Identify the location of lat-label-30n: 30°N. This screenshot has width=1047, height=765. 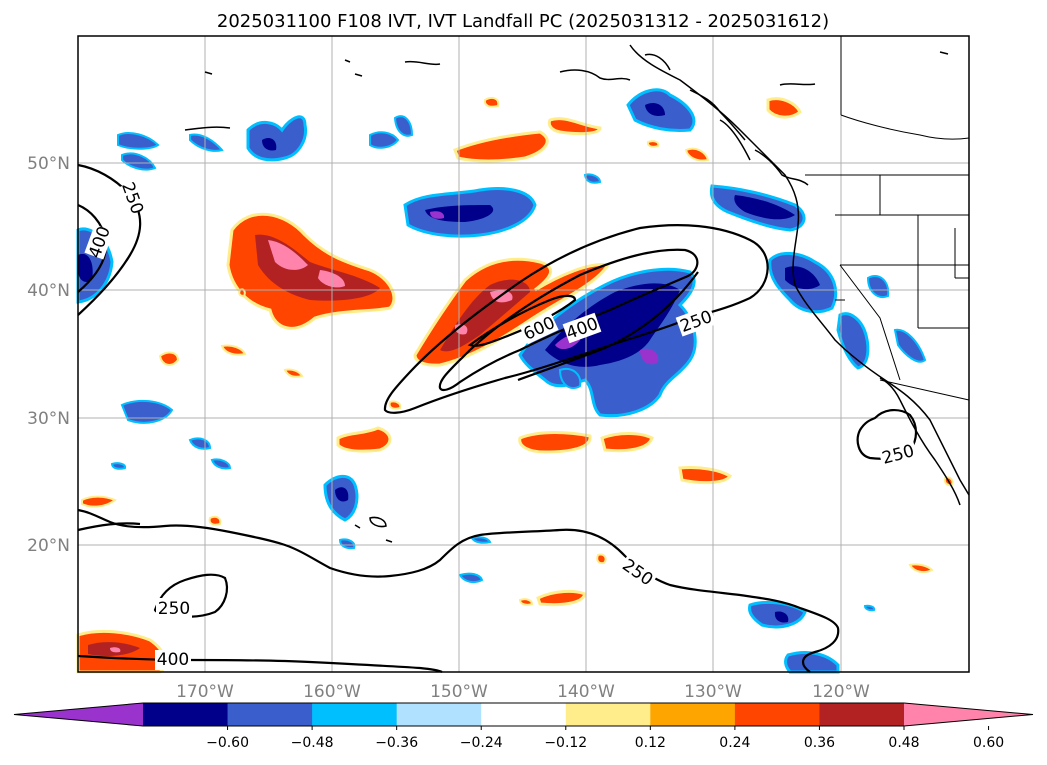
(48, 419).